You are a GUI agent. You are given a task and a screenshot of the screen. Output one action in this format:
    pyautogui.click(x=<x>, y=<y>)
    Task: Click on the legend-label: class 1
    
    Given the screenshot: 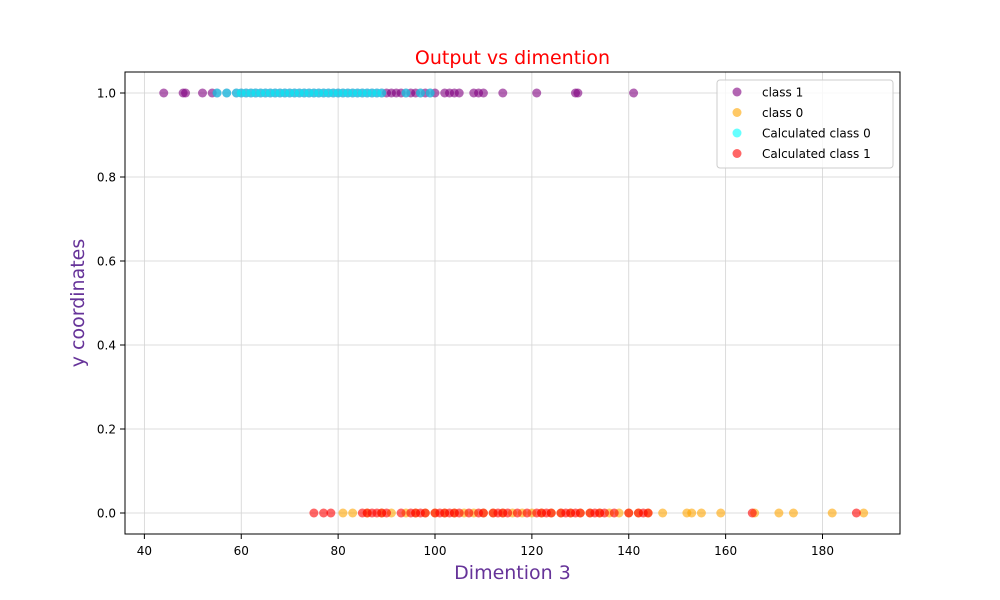 What is the action you would take?
    pyautogui.click(x=782, y=93)
    